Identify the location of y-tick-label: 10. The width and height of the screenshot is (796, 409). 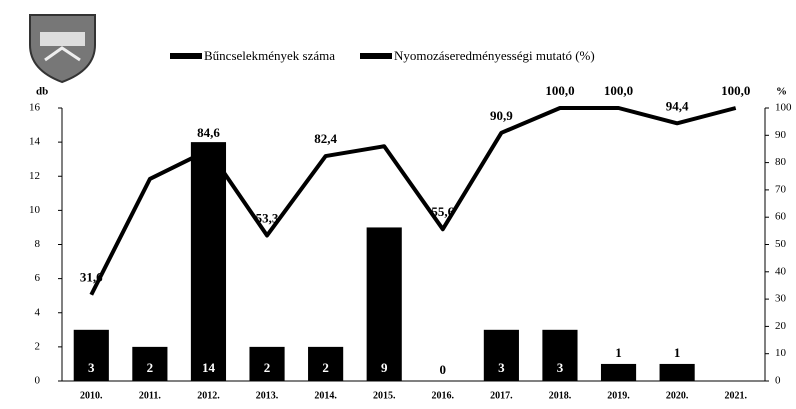
(35, 210).